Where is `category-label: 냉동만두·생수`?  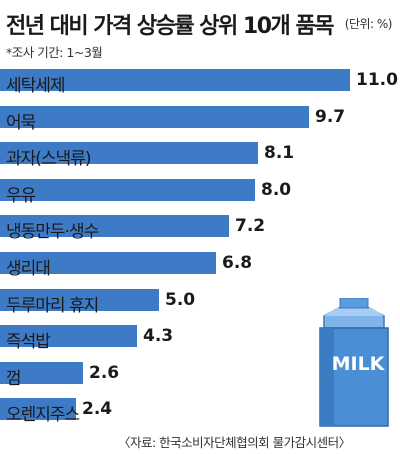
category-label: 냉동만두·생수 is located at coordinates (52, 232).